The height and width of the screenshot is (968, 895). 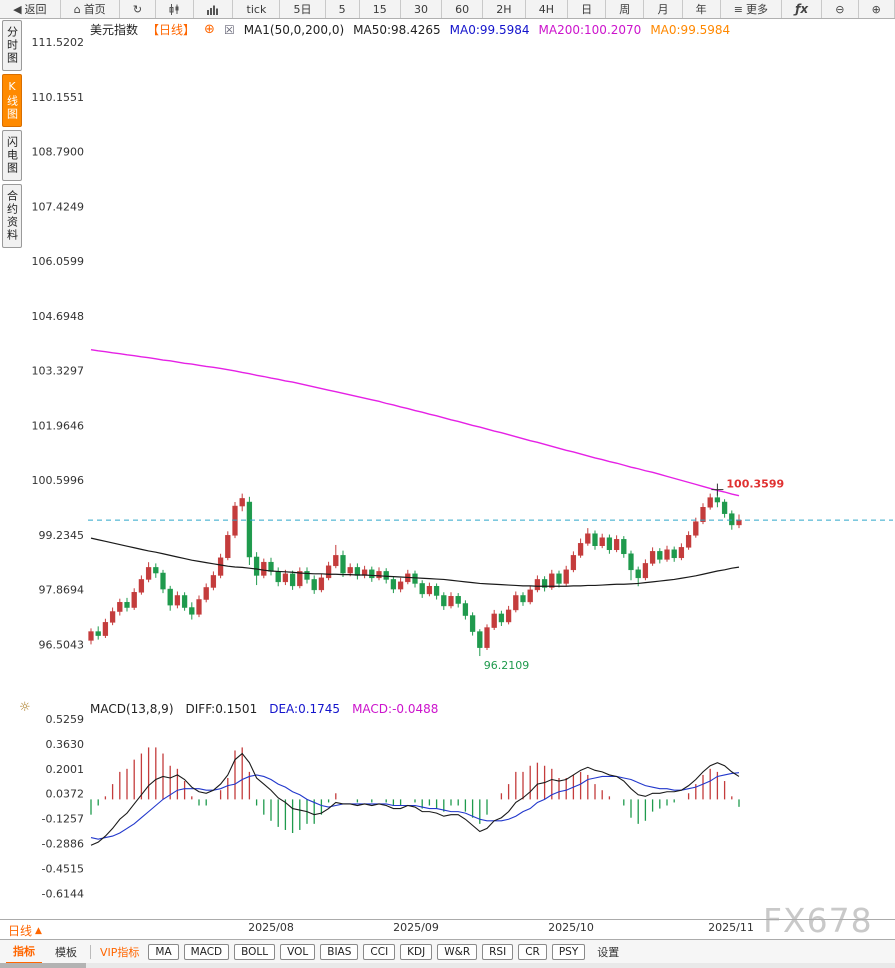 I want to click on svg-text: 97.8694, so click(x=62, y=590).